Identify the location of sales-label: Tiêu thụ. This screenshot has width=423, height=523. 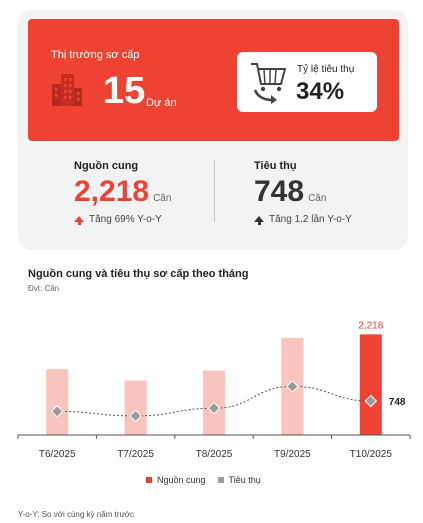
(275, 166).